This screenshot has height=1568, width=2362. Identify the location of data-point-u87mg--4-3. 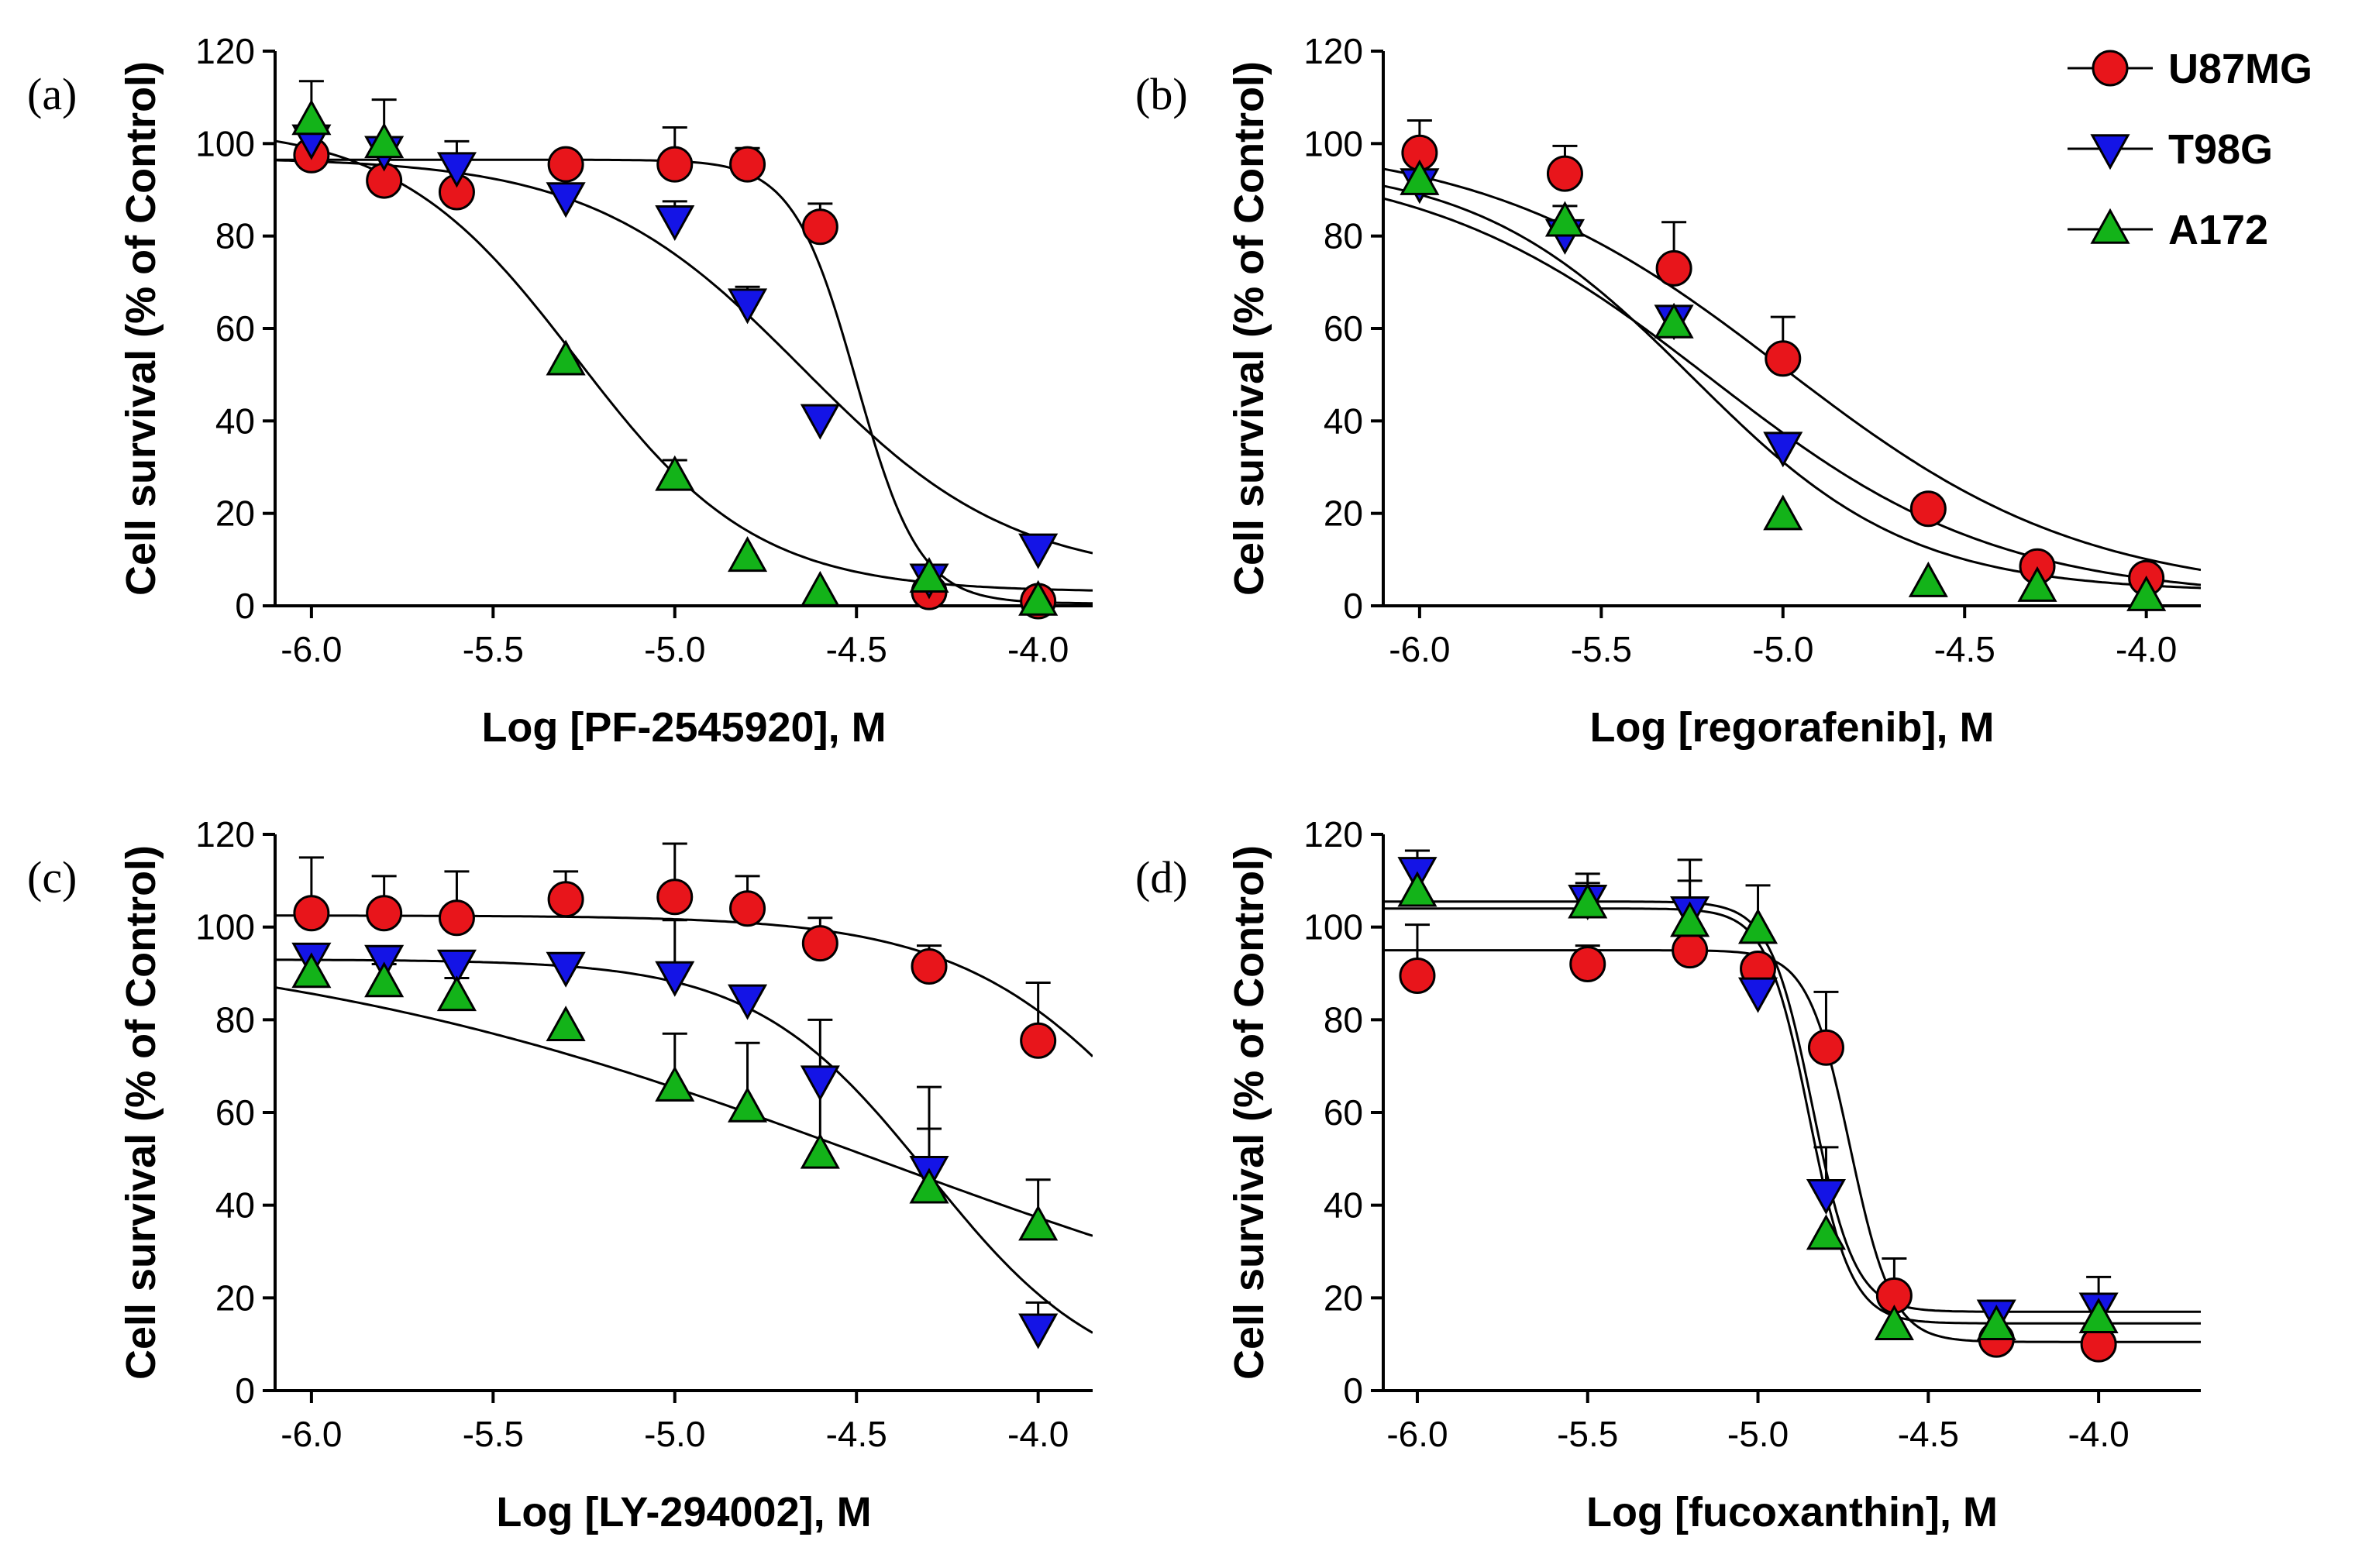
(929, 967).